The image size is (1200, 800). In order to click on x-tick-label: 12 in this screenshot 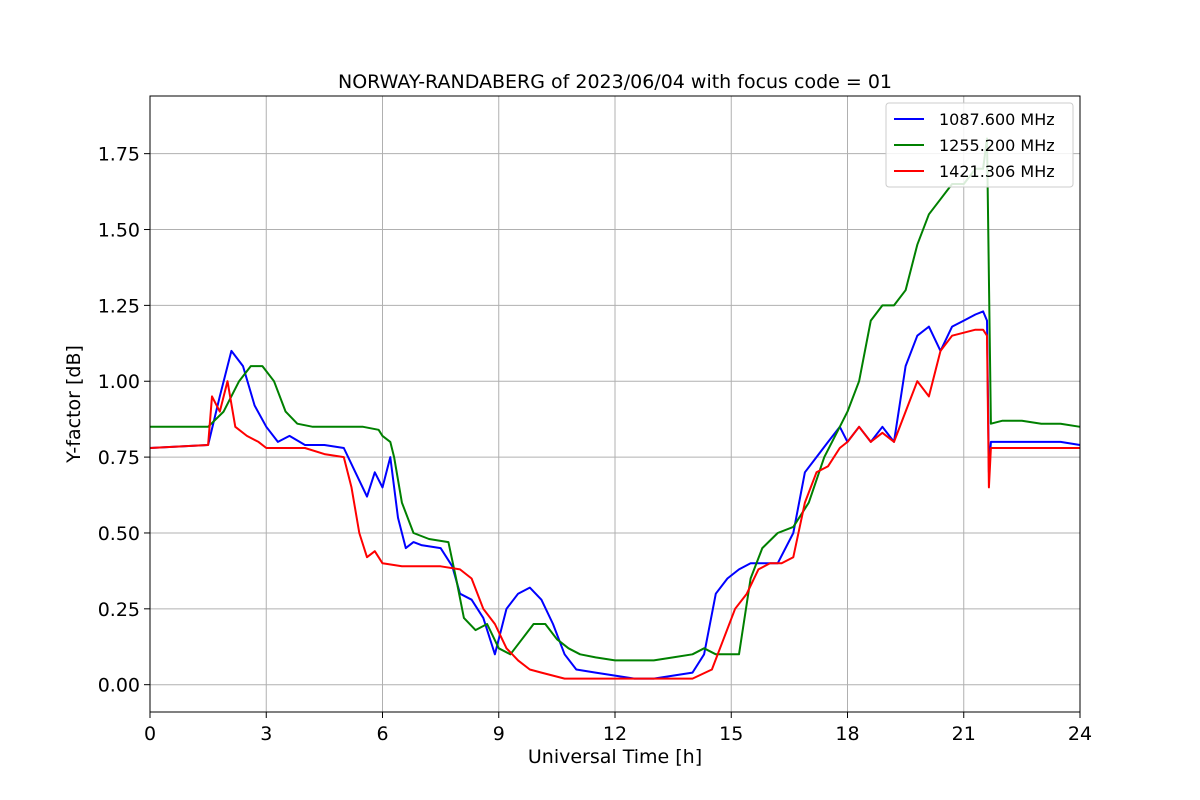, I will do `click(615, 734)`.